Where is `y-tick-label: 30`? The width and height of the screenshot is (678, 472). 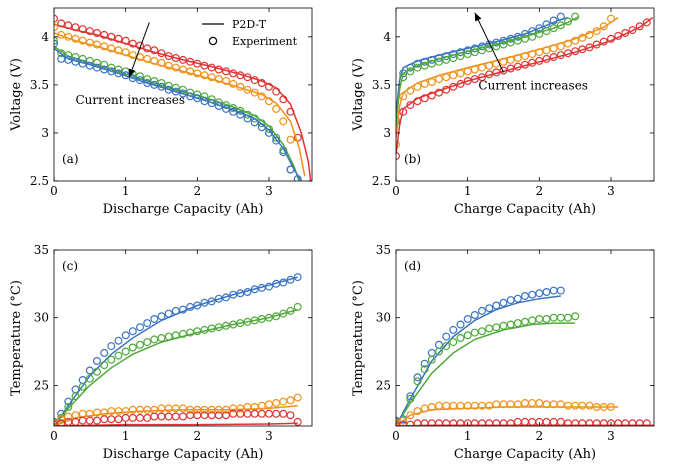
y-tick-label: 30 is located at coordinates (41, 318).